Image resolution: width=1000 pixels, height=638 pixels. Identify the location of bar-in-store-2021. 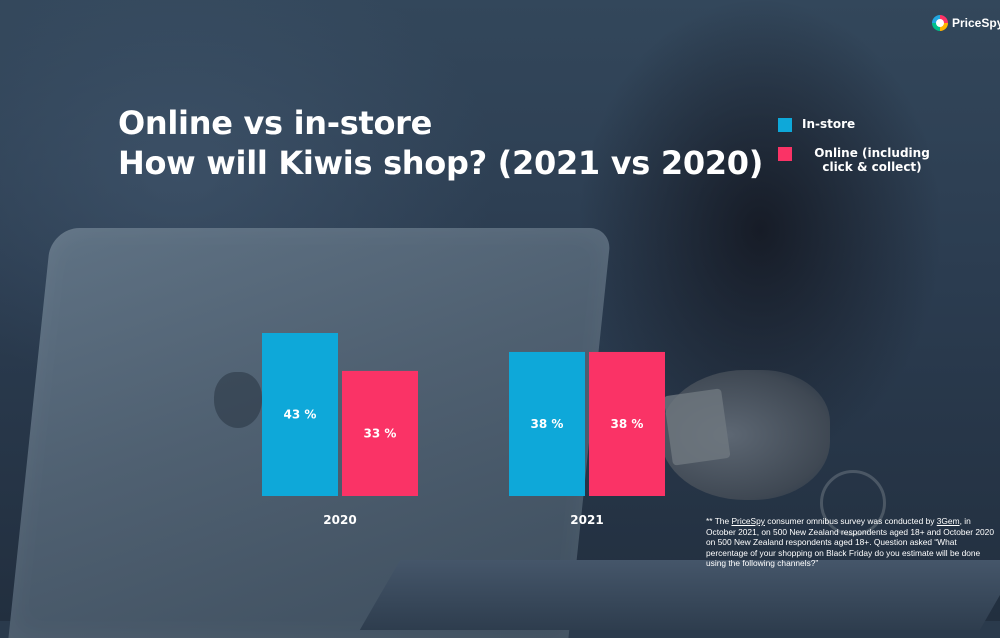
(547, 423).